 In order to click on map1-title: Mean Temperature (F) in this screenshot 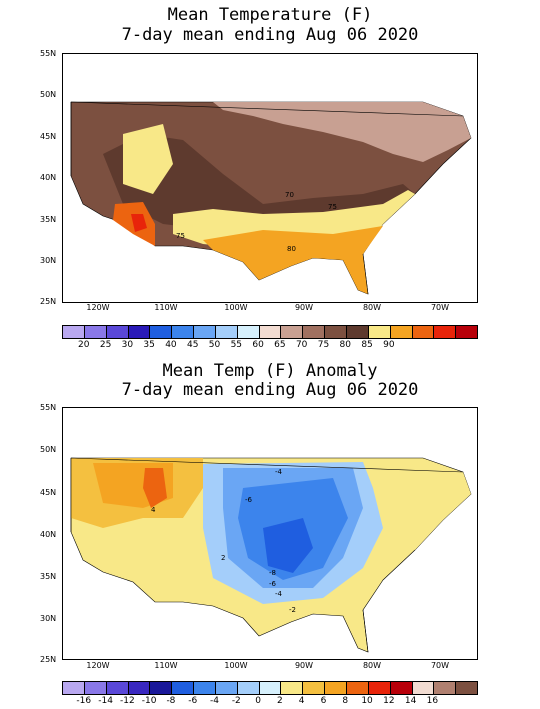, I will do `click(270, 15)`.